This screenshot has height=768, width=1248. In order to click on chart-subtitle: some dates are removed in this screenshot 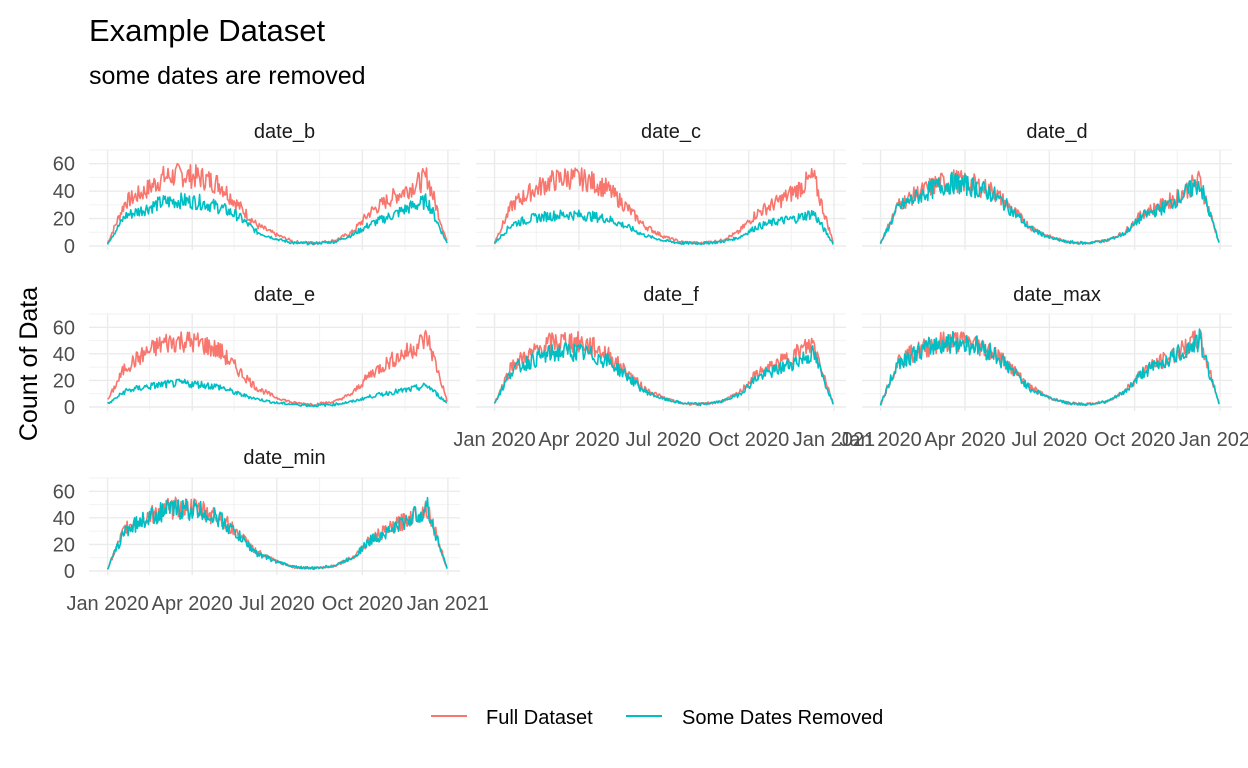, I will do `click(227, 76)`.